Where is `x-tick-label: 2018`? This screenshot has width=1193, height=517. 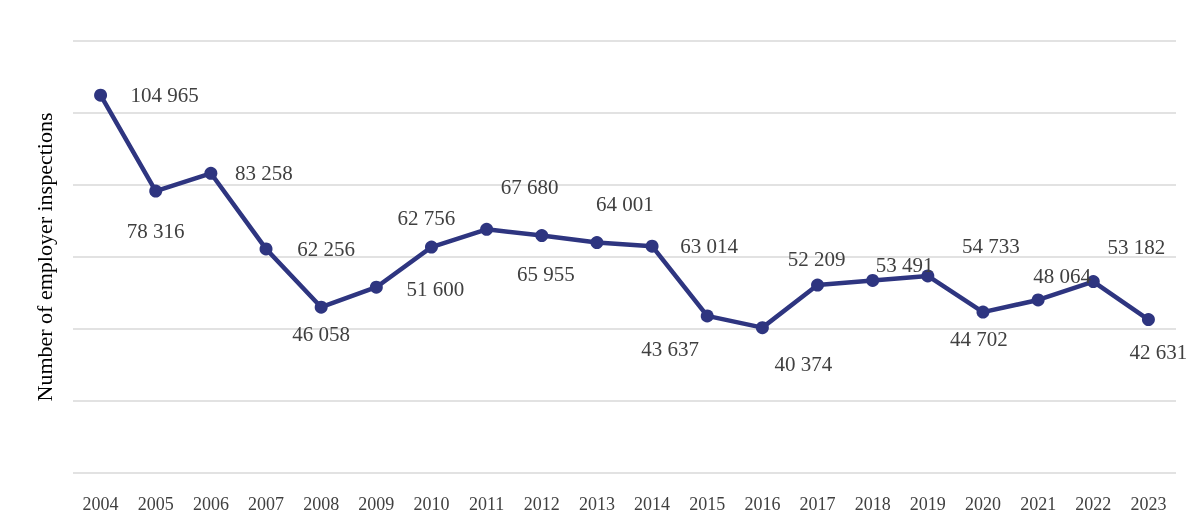 x-tick-label: 2018 is located at coordinates (872, 504).